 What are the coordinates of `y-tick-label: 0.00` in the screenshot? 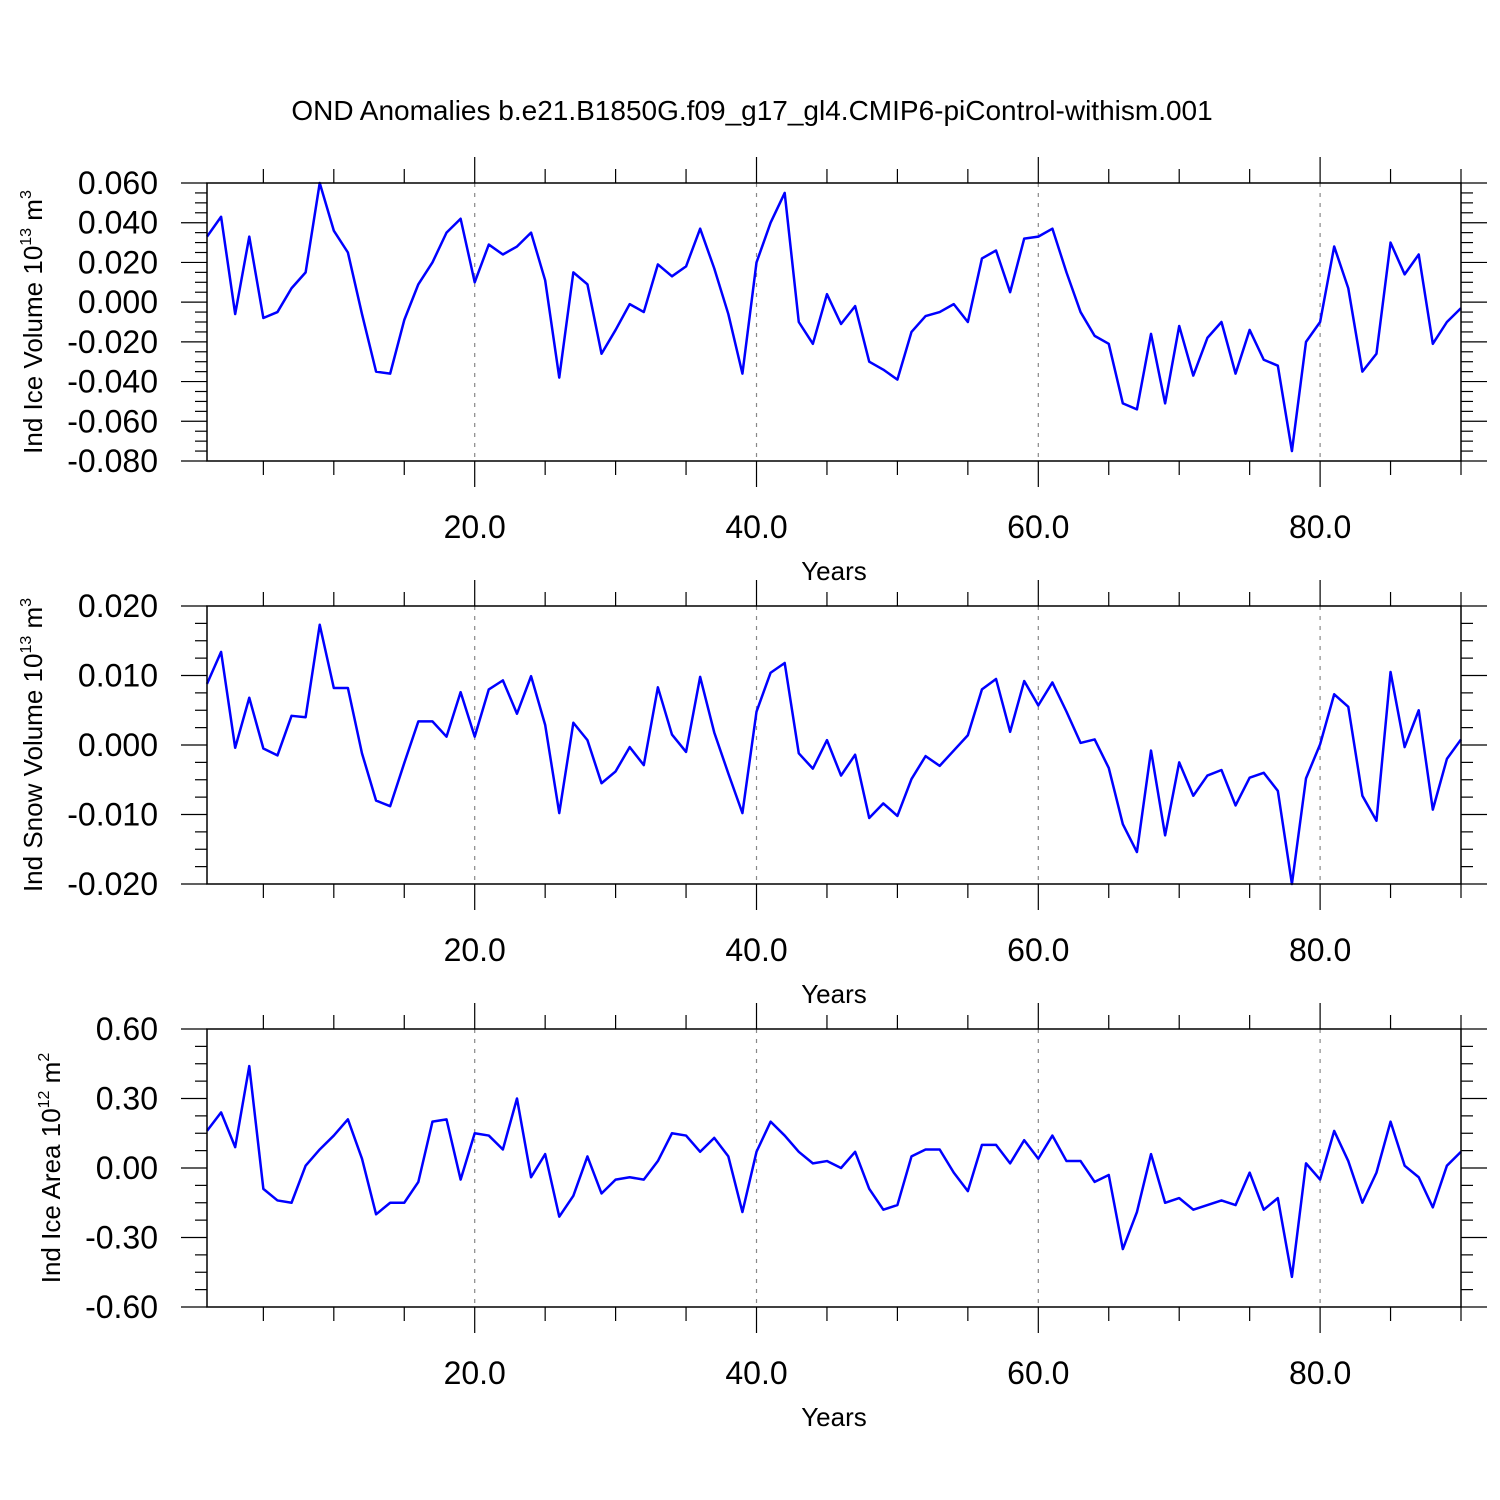 It's located at (127, 1168).